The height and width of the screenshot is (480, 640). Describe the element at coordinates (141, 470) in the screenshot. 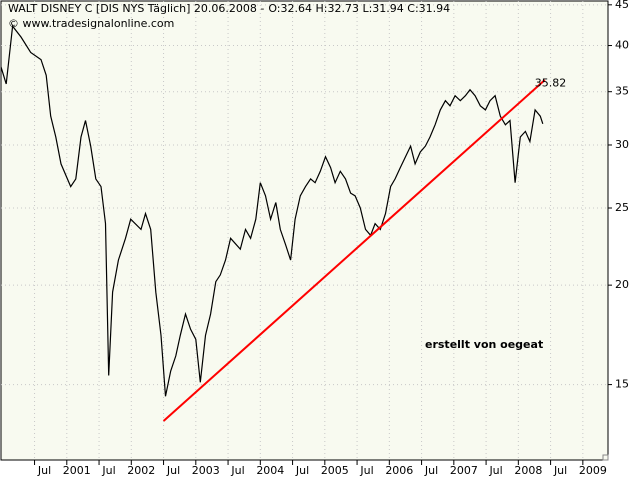

I see `x-tick-label: 2002` at that location.